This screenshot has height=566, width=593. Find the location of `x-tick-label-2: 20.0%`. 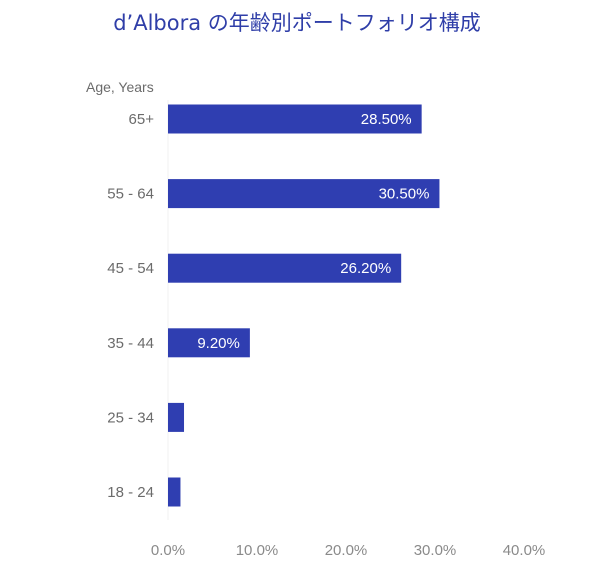

x-tick-label-2: 20.0% is located at coordinates (346, 550).